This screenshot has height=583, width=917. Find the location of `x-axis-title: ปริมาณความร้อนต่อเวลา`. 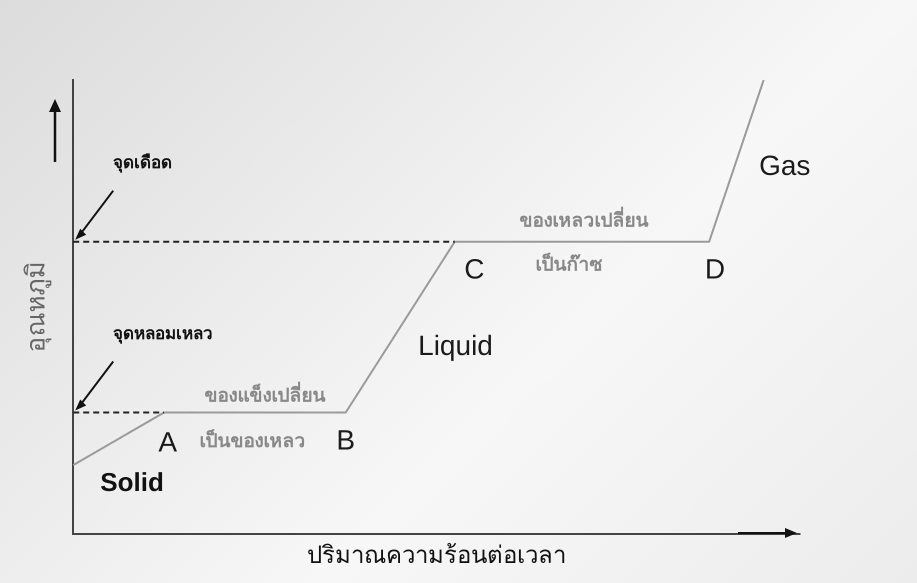

x-axis-title: ปริมาณความร้อนต่อเวลา is located at coordinates (436, 554).